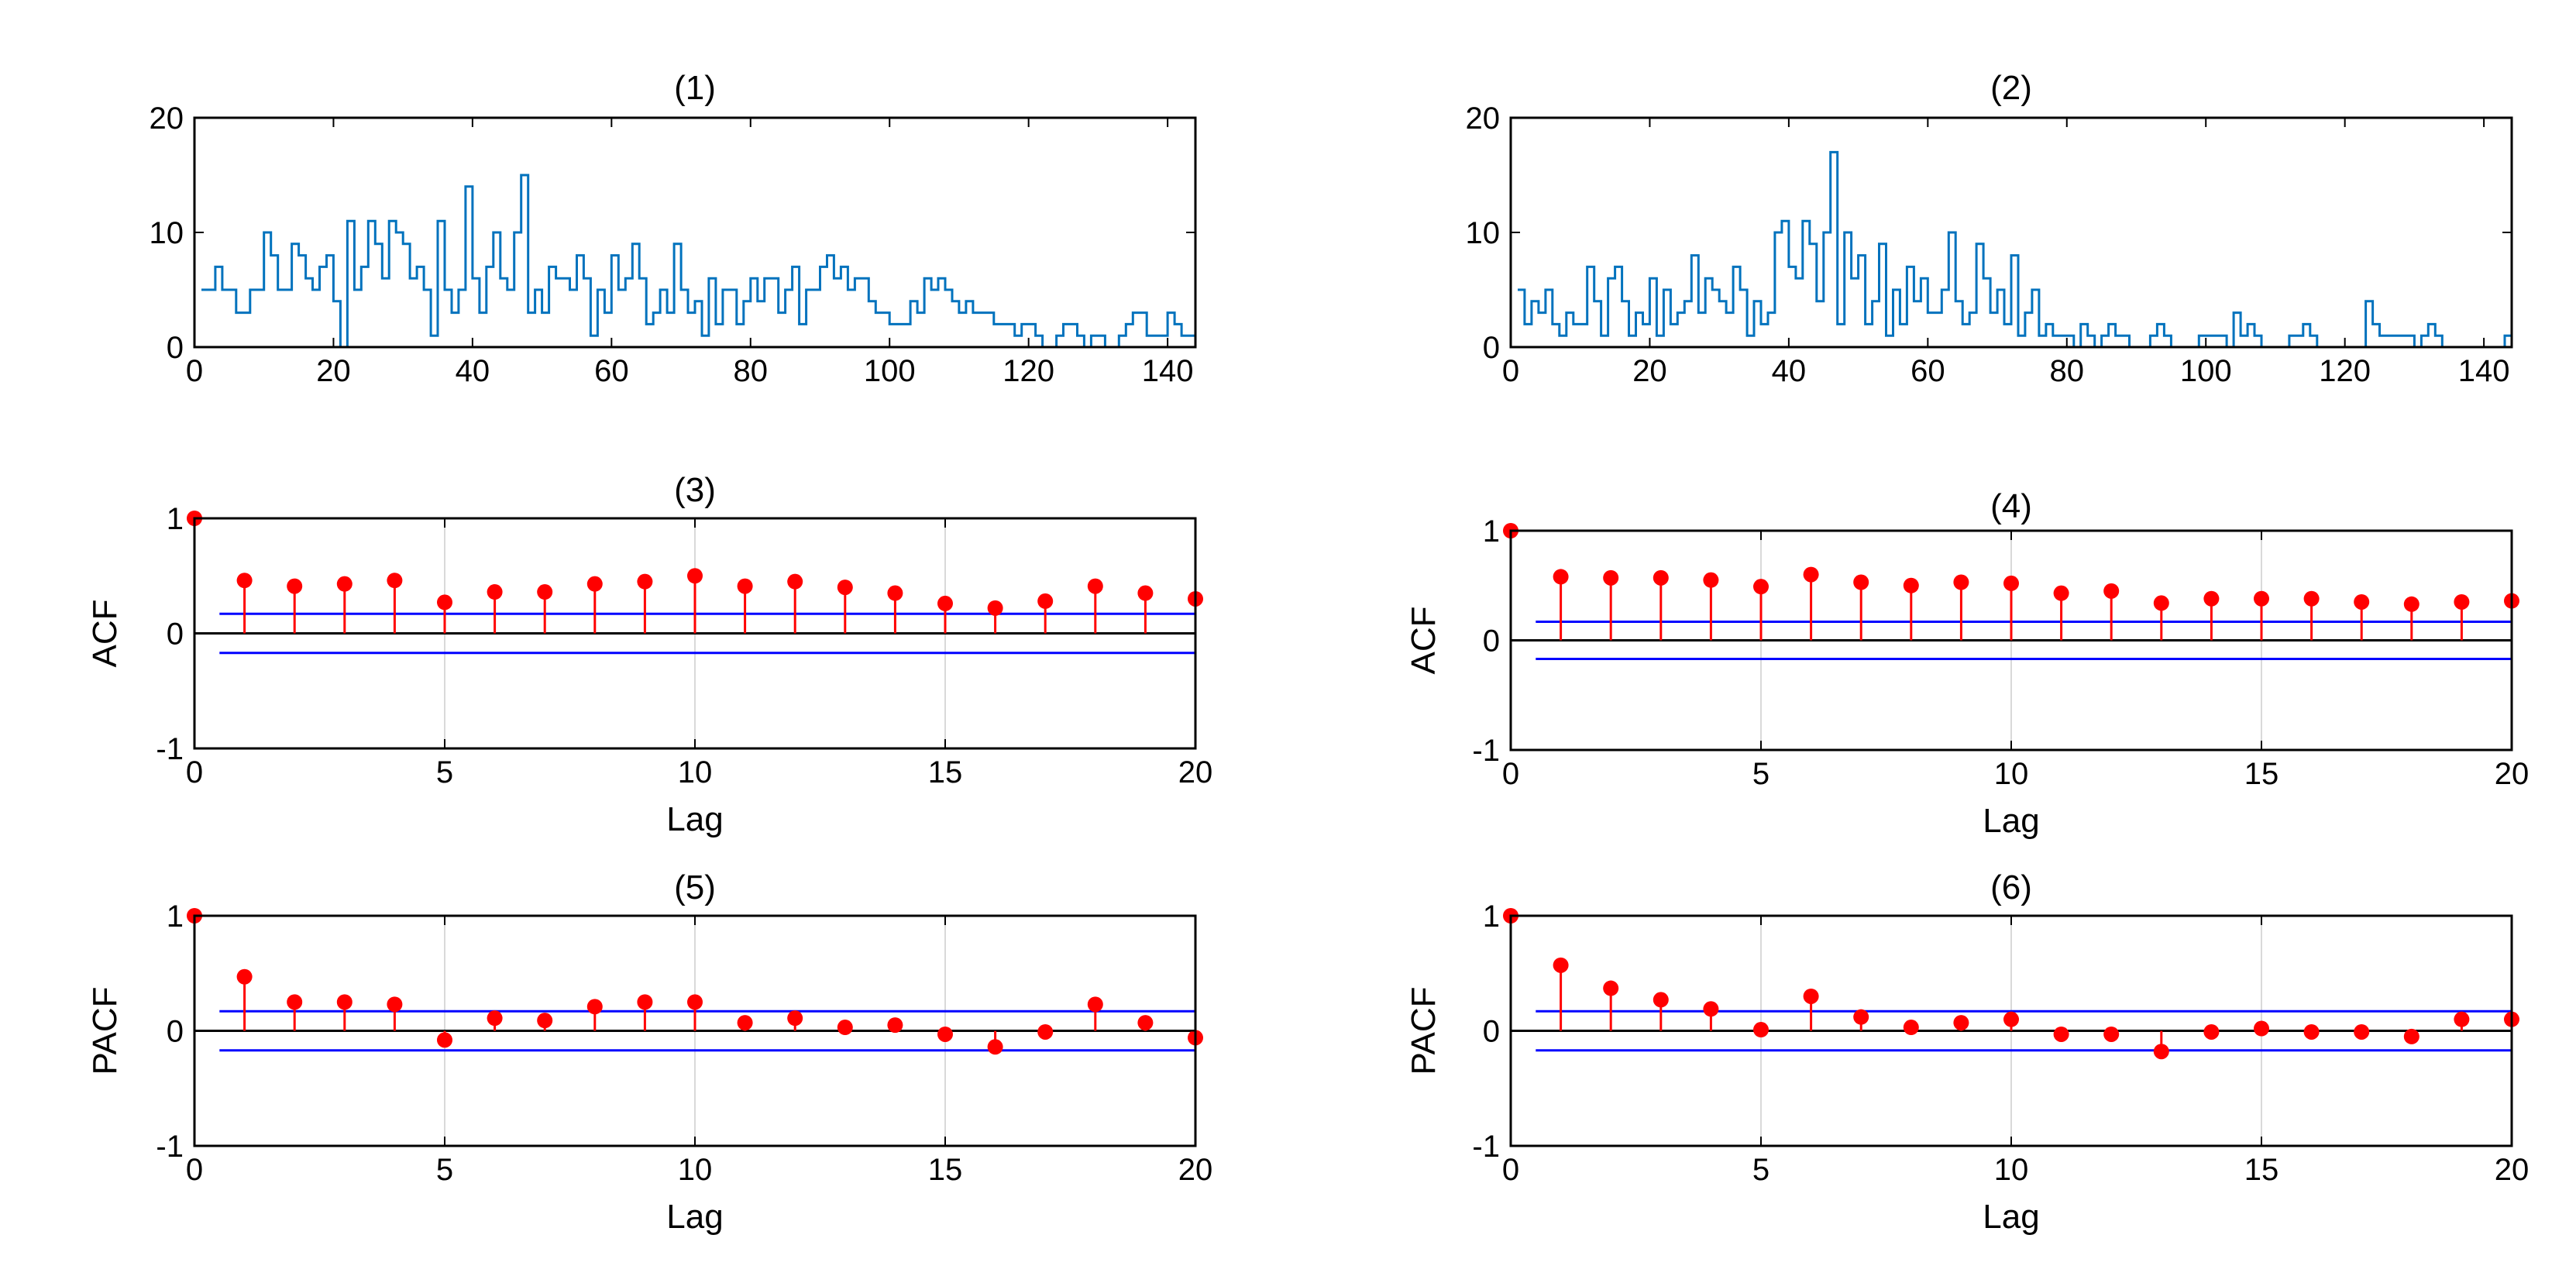 This screenshot has height=1283, width=2576. I want to click on chart-title: (6), so click(2011, 887).